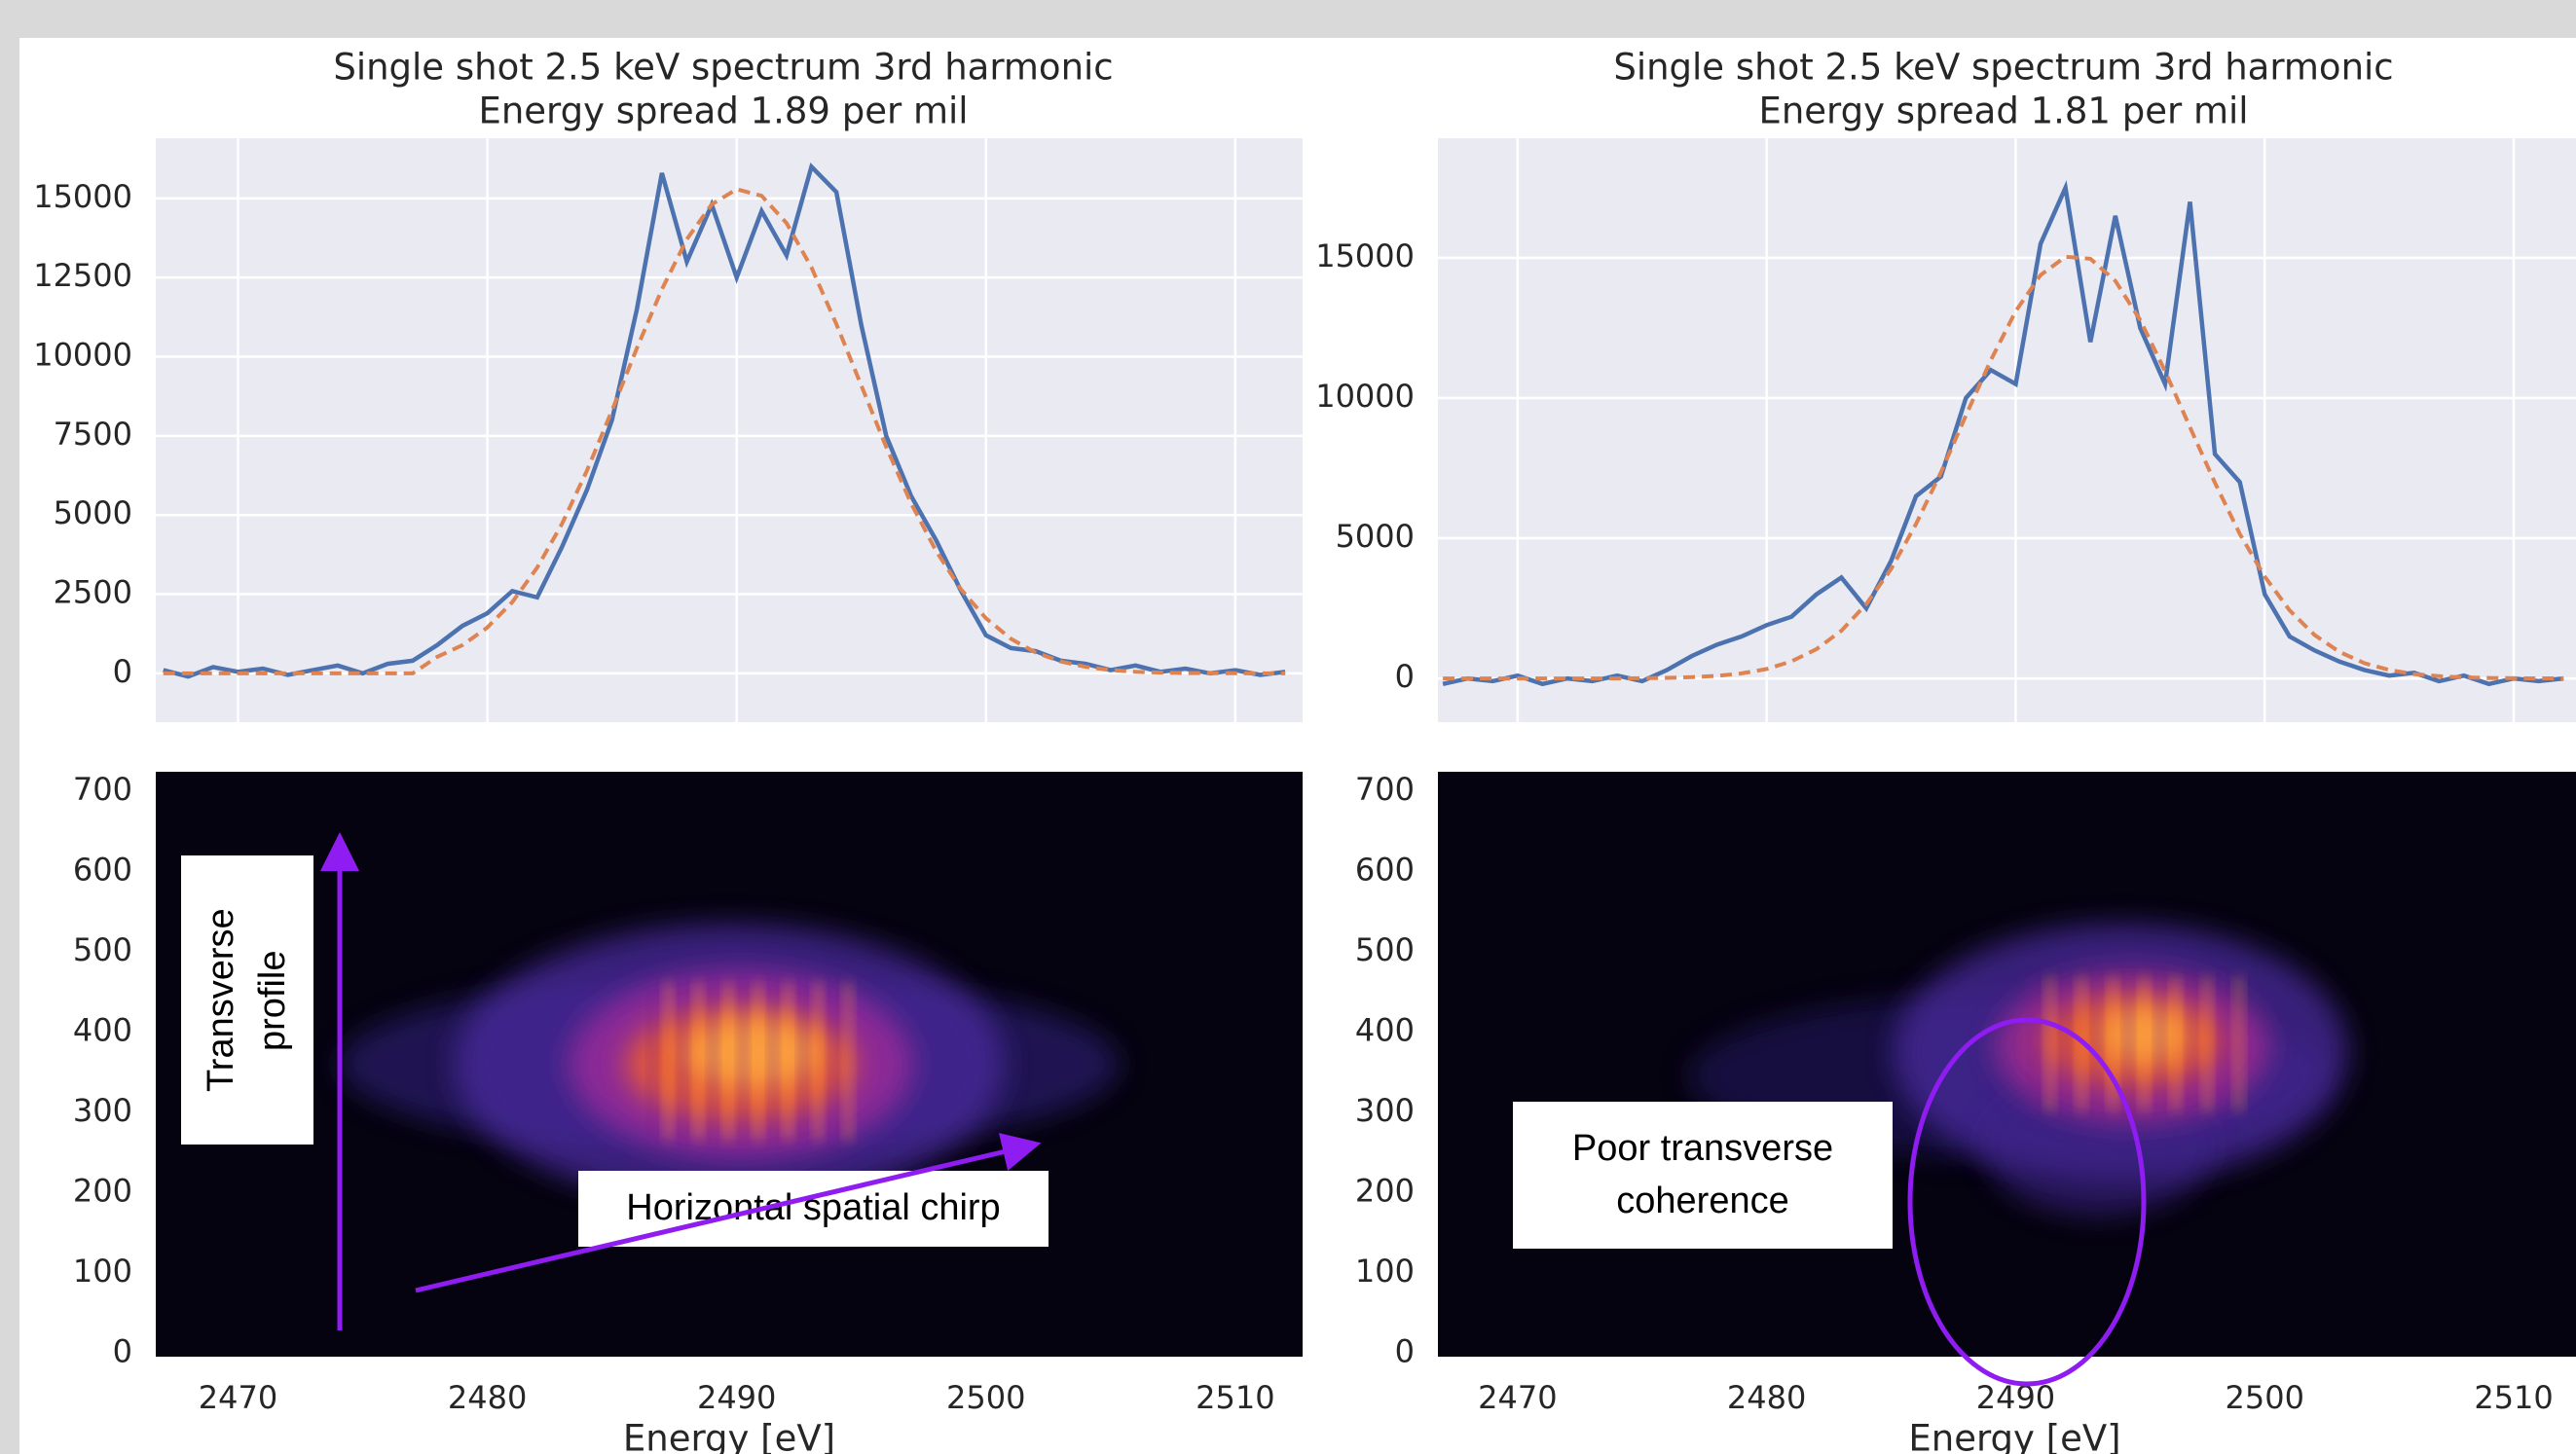 This screenshot has width=2576, height=1454. Describe the element at coordinates (93, 593) in the screenshot. I see `y-tick-label: 2500` at that location.